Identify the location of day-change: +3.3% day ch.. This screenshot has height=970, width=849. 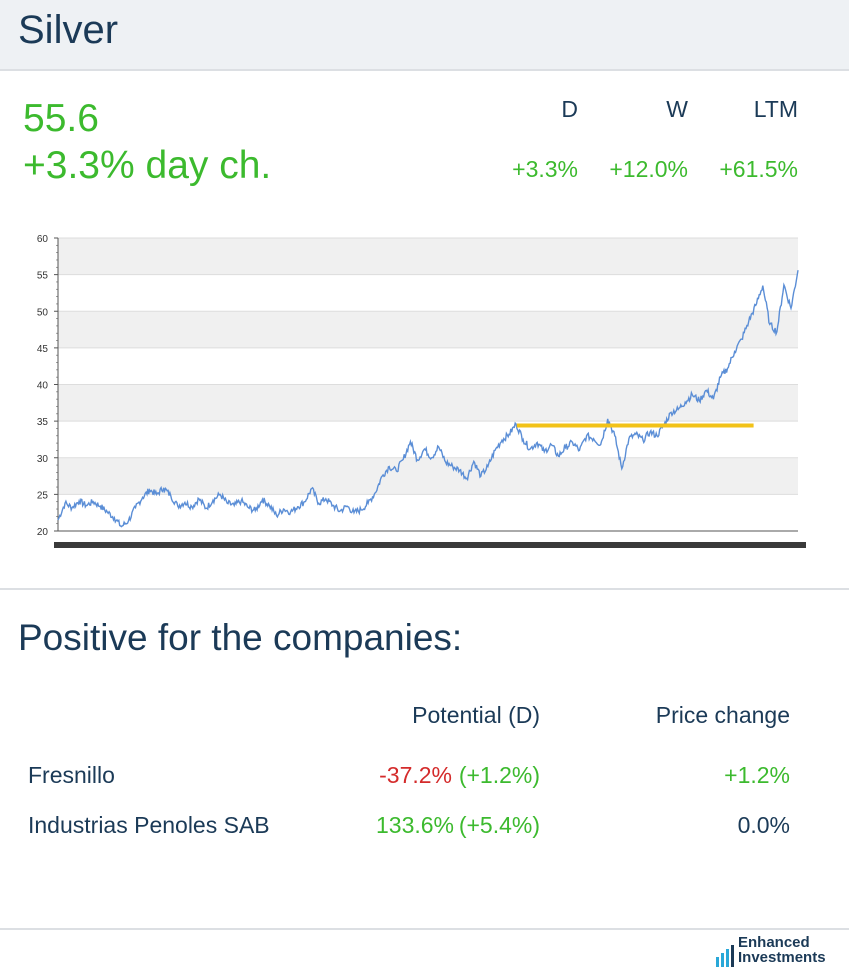
(147, 165).